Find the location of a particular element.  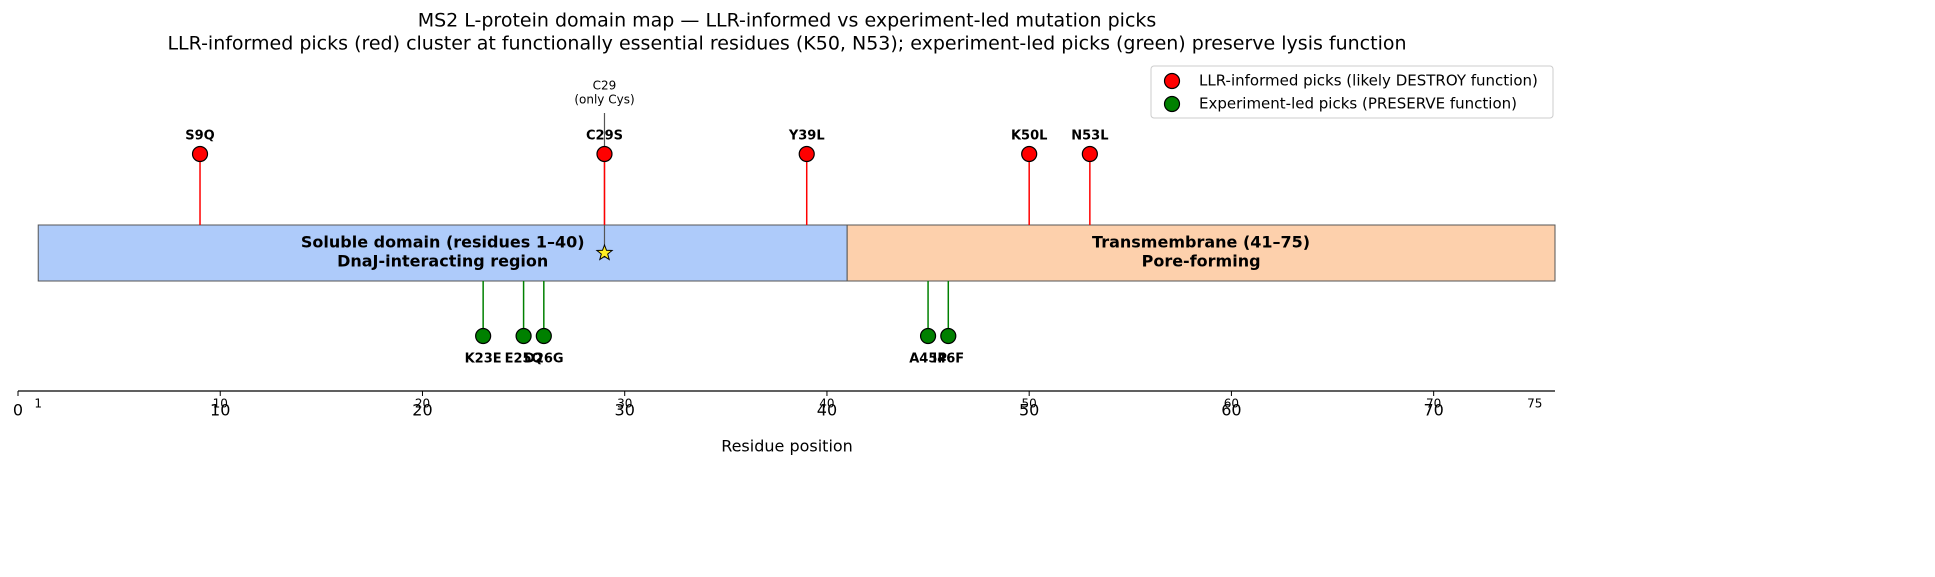

secondary-tick-label: 20 is located at coordinates (422, 404).